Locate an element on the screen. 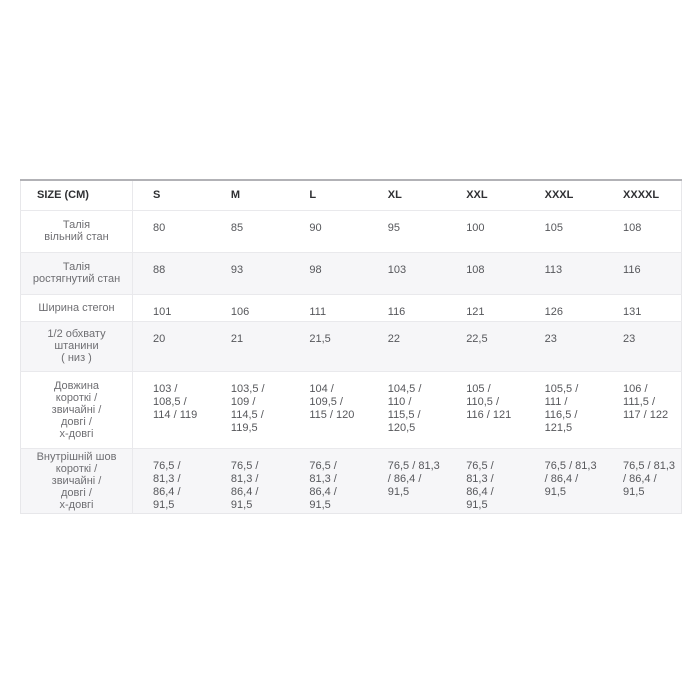 The width and height of the screenshot is (700, 700). value-cell-r2-m: 106 is located at coordinates (240, 311).